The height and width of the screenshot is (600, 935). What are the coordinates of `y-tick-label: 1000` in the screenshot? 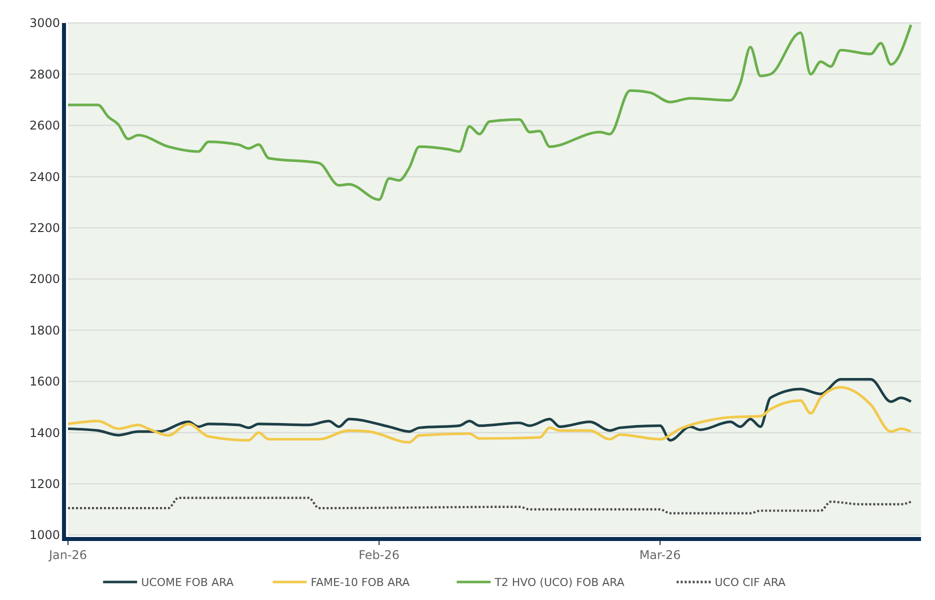 It's located at (44, 535).